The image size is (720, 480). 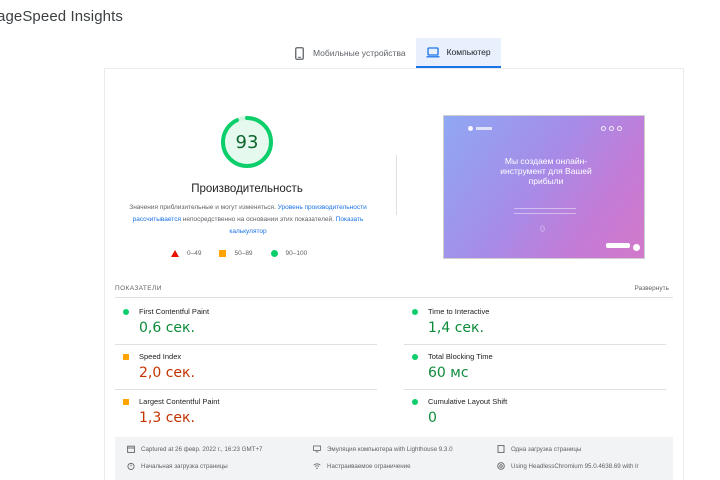 What do you see at coordinates (470, 128) in the screenshot?
I see `site-logo-icon` at bounding box center [470, 128].